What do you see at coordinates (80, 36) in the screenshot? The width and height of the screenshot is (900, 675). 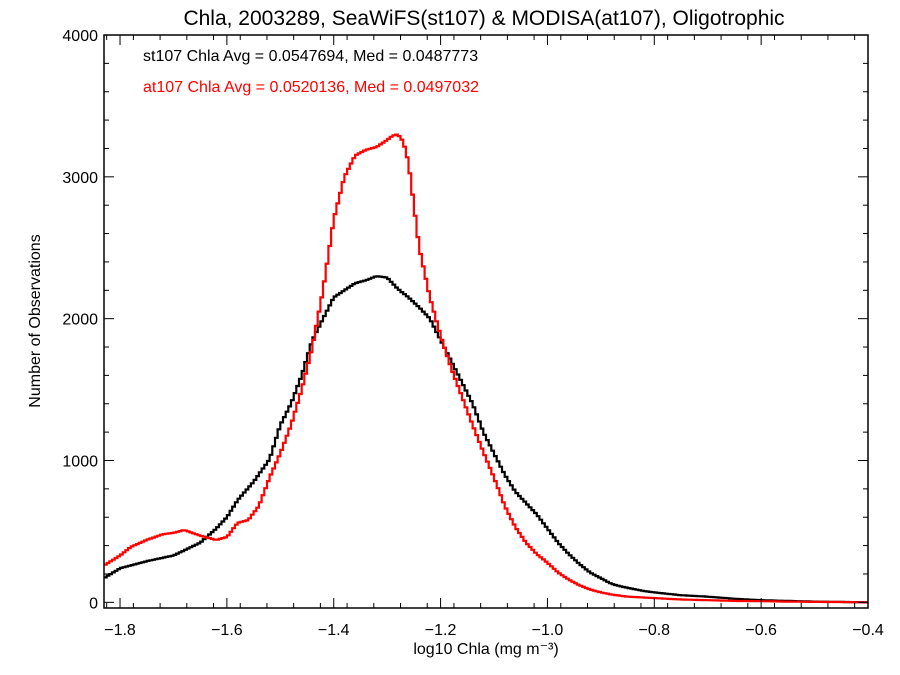 I see `y-tick-label: 4000` at bounding box center [80, 36].